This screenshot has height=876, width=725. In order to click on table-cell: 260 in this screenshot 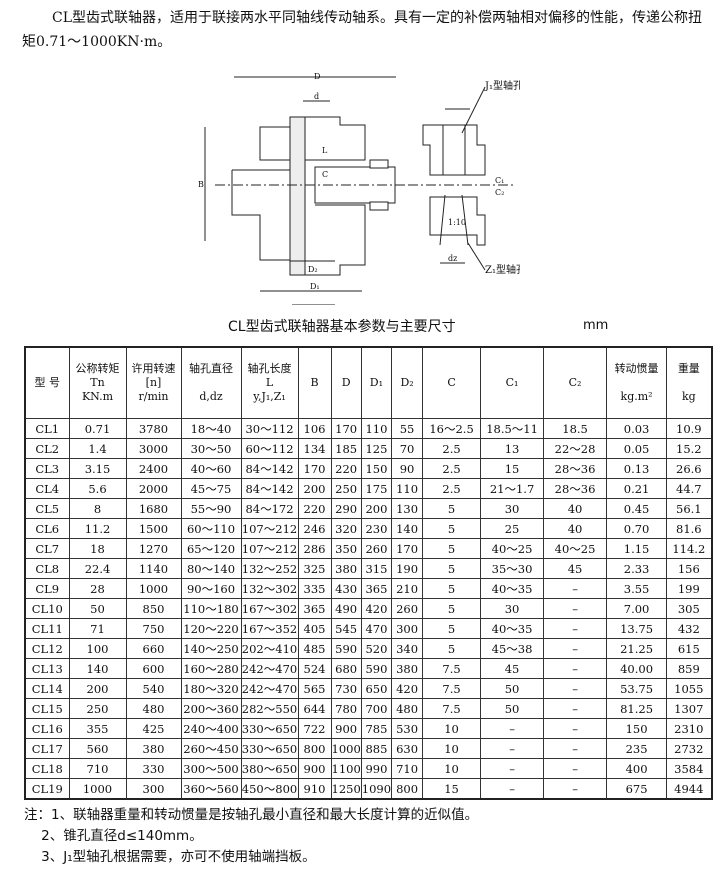, I will do `click(407, 608)`.